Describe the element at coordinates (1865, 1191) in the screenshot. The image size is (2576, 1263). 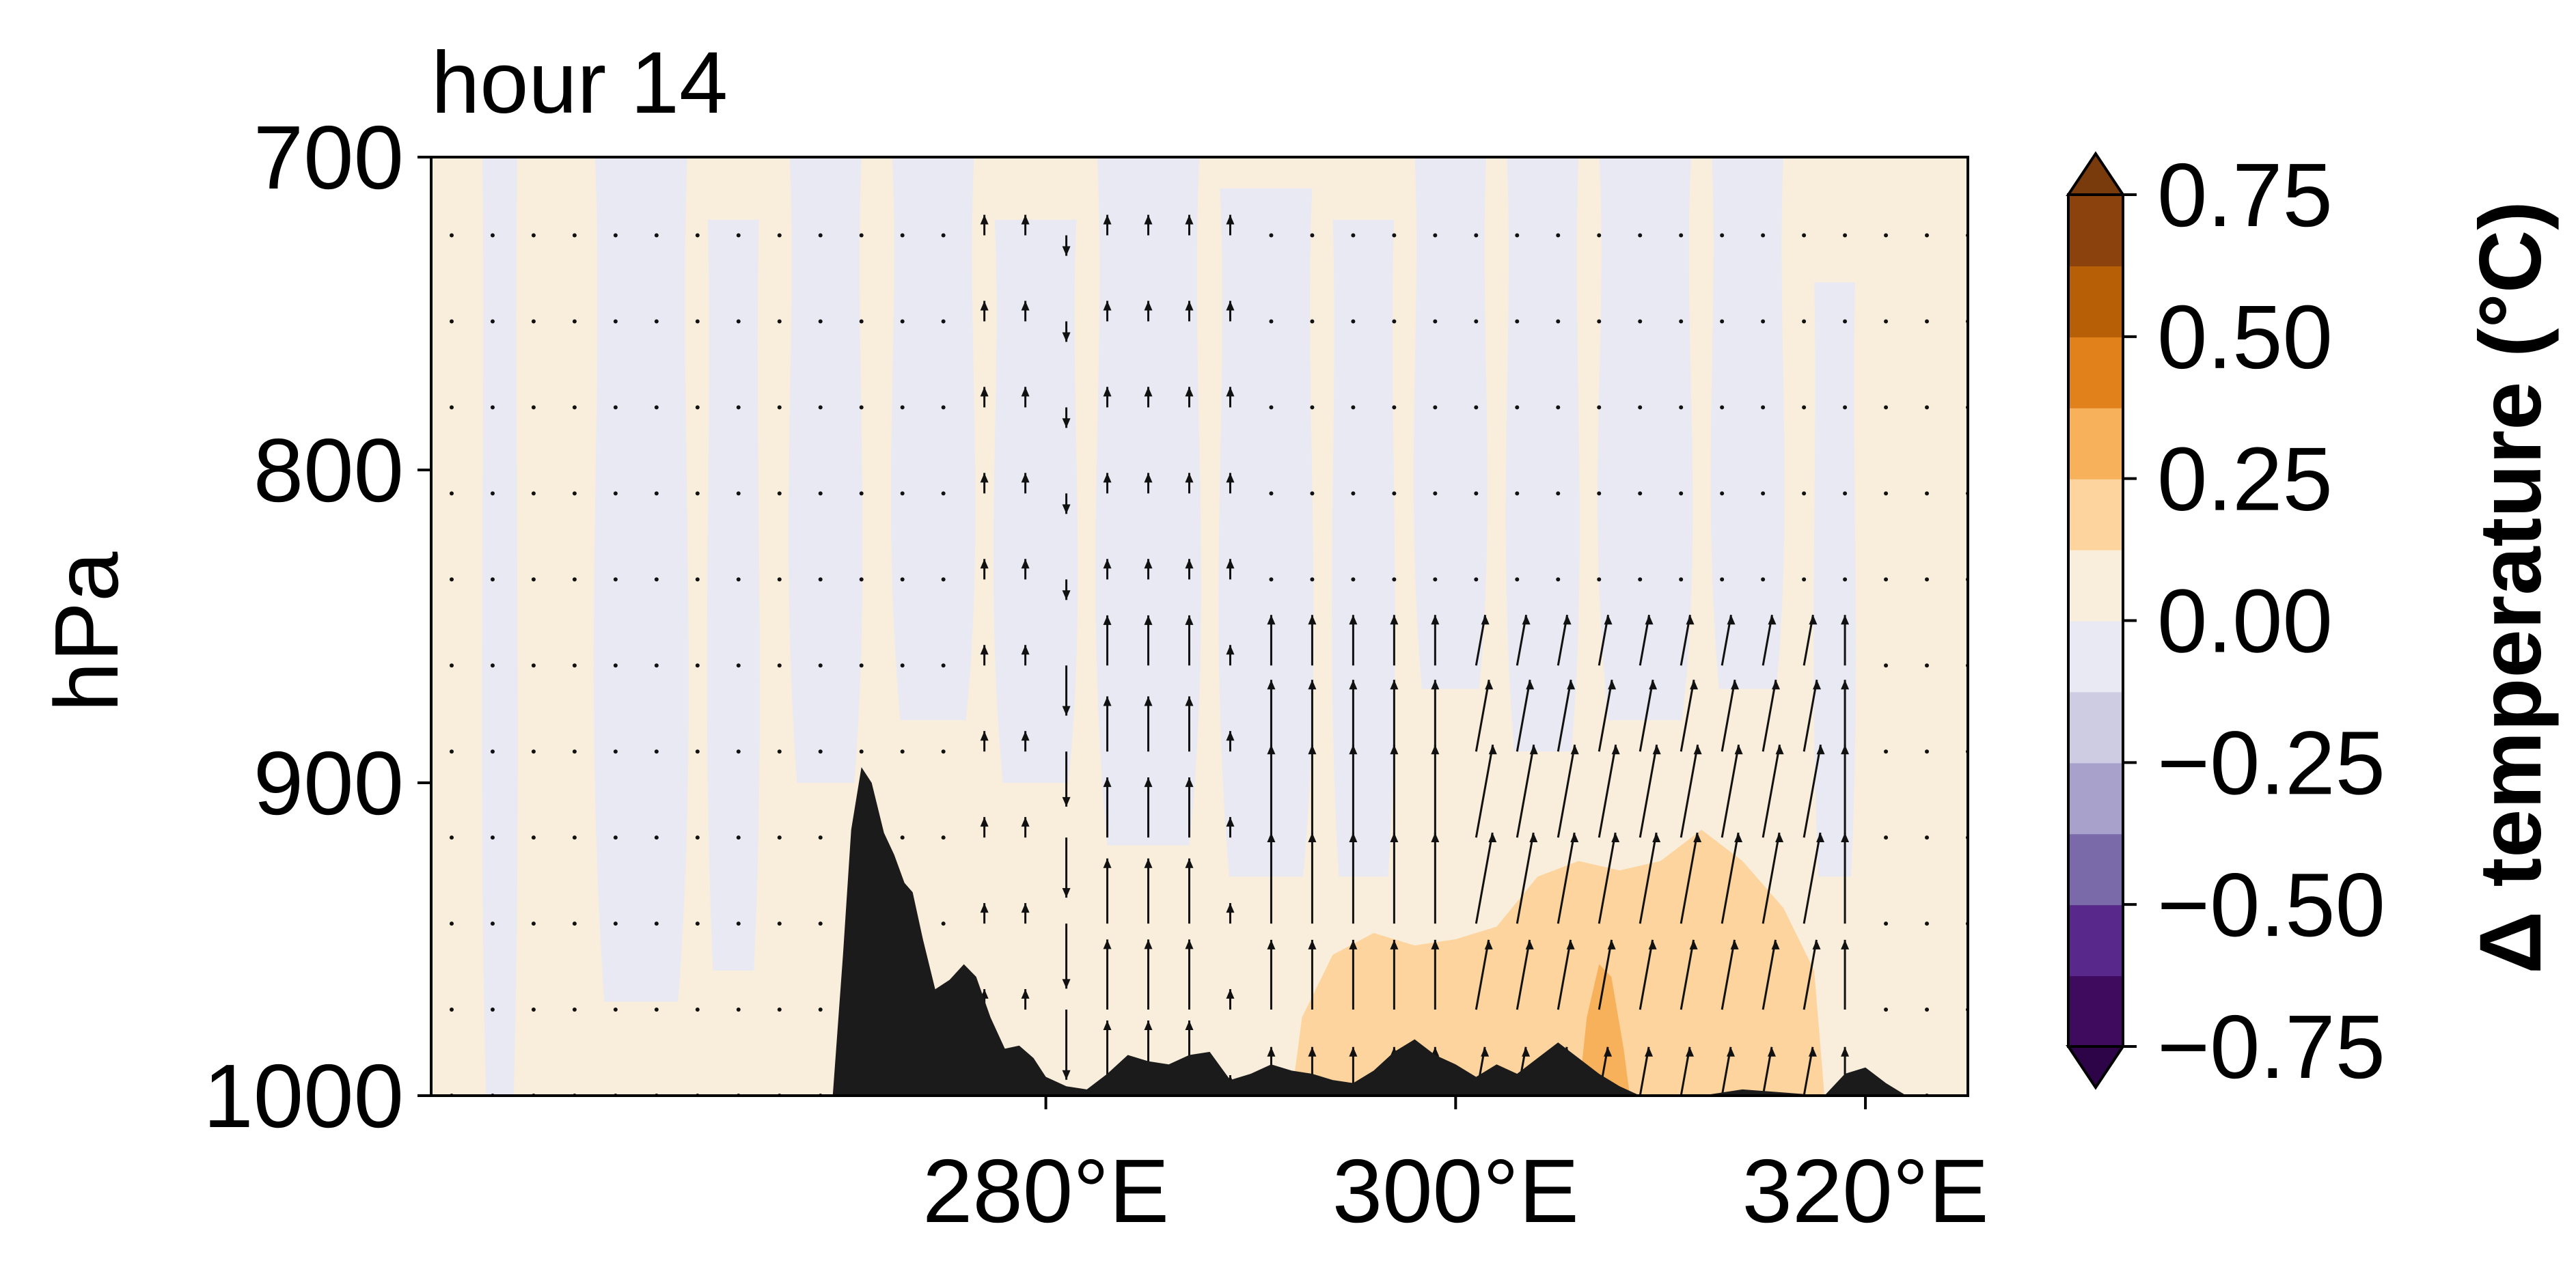
I see `x-tick-label: 320°E` at that location.